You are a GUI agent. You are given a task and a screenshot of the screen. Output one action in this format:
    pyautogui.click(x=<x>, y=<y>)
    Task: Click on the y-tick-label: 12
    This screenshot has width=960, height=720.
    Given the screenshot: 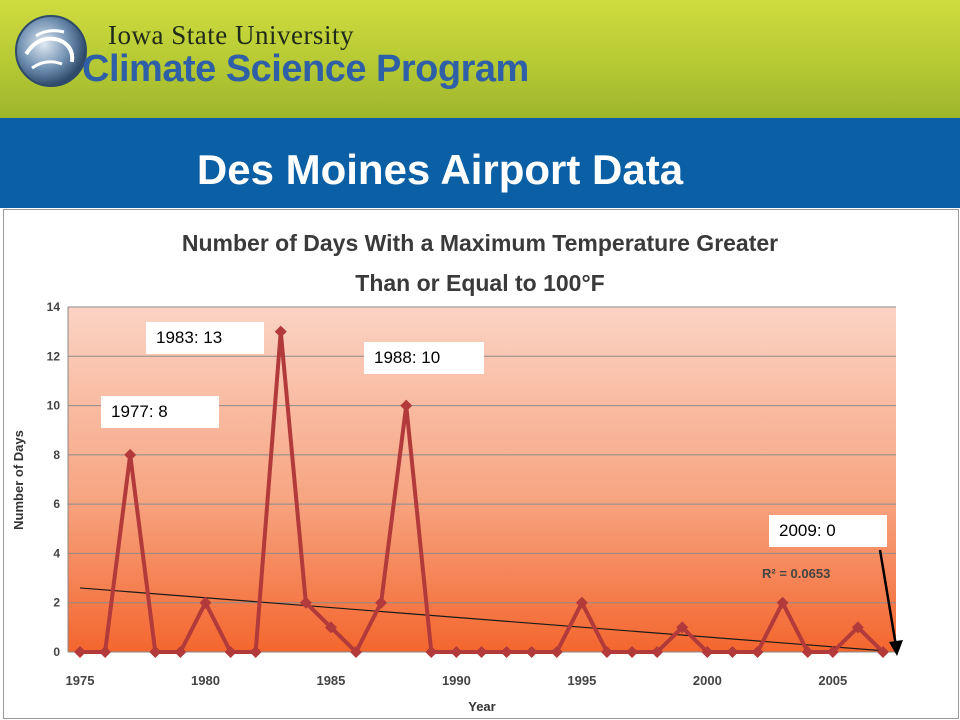 What is the action you would take?
    pyautogui.click(x=54, y=356)
    